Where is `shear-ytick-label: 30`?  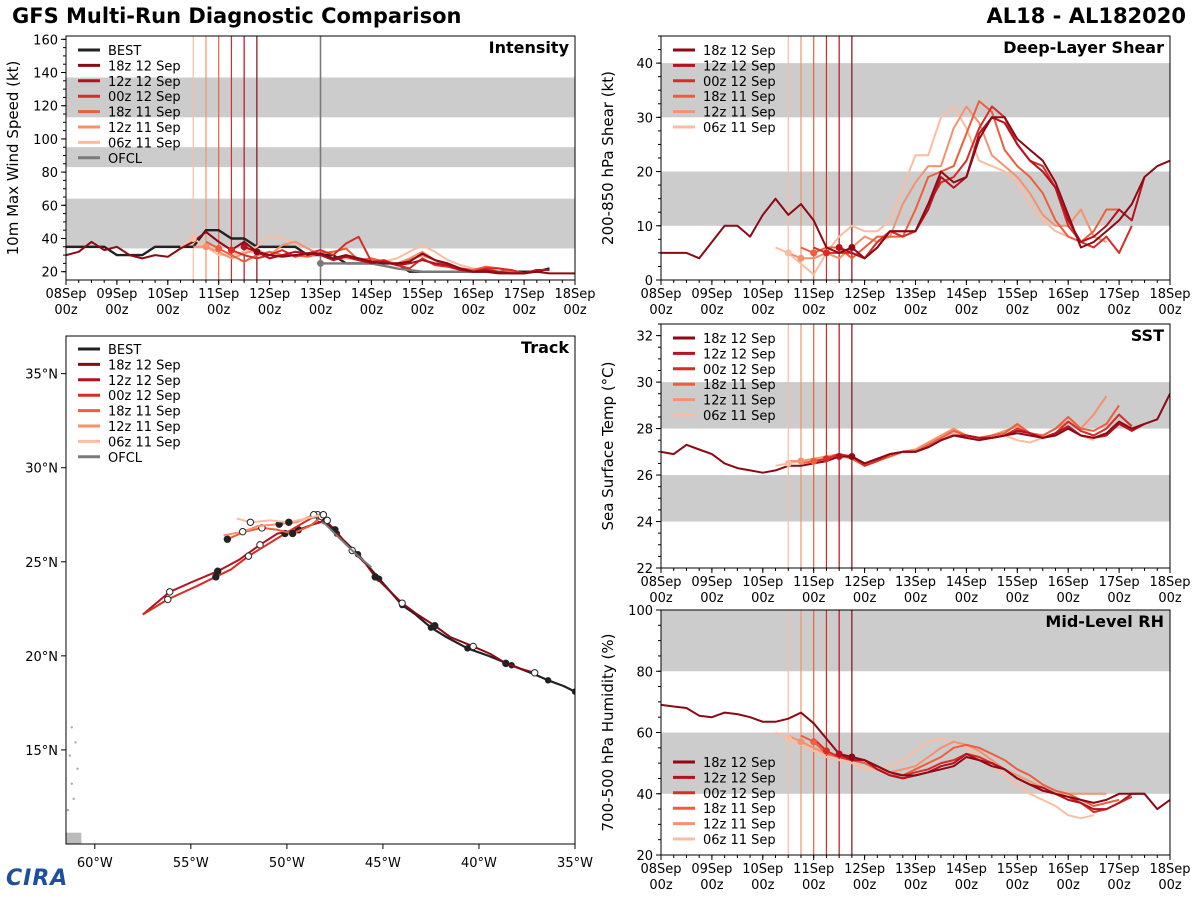
shear-ytick-label: 30 is located at coordinates (644, 118).